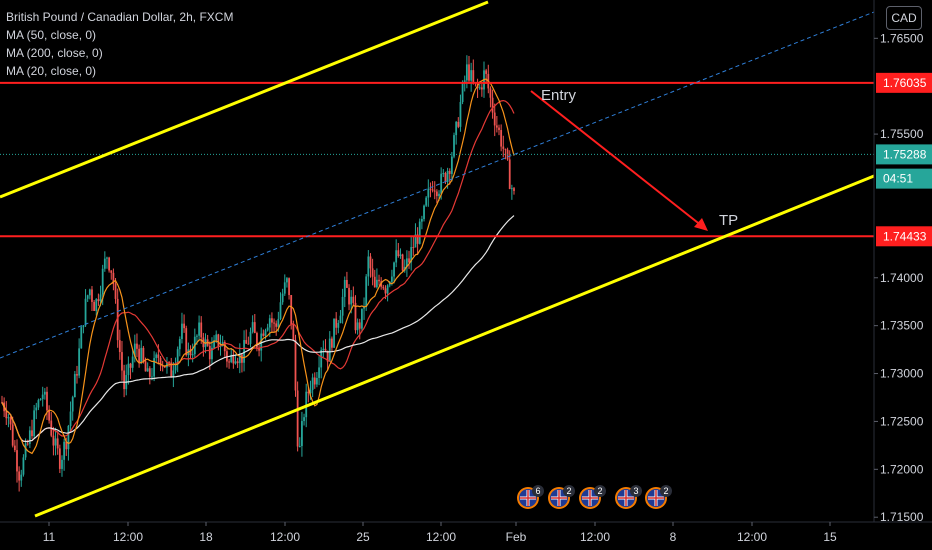 This screenshot has width=932, height=550. What do you see at coordinates (902, 278) in the screenshot?
I see `price-tick-label: 1.74000` at bounding box center [902, 278].